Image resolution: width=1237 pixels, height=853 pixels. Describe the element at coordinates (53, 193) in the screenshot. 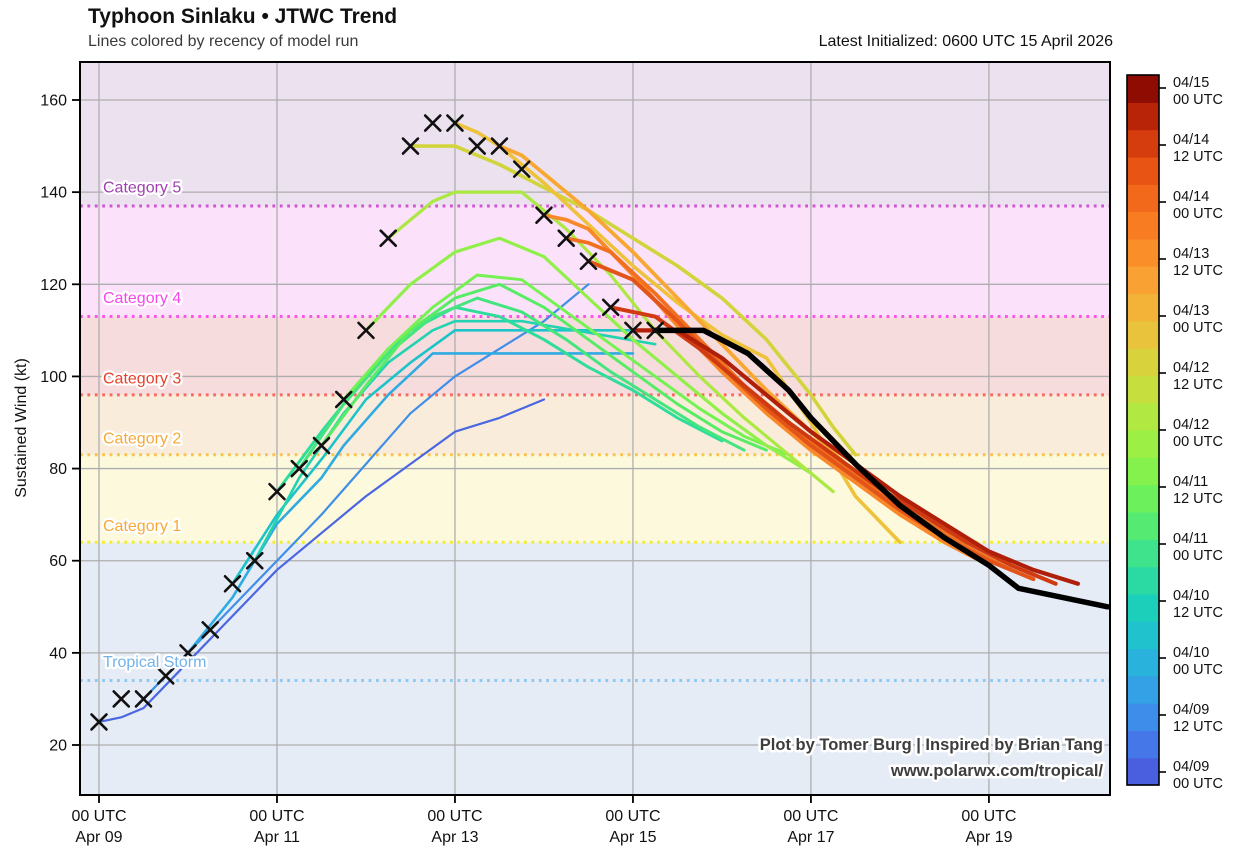

I see `y-tick-label: 140` at that location.